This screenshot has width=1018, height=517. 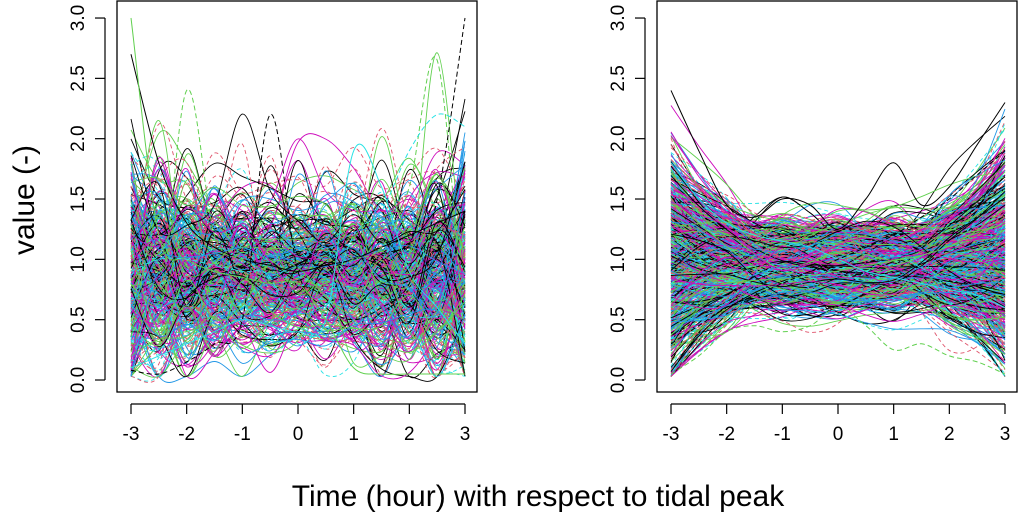 I want to click on left-x-tick-label: 0, so click(x=298, y=434).